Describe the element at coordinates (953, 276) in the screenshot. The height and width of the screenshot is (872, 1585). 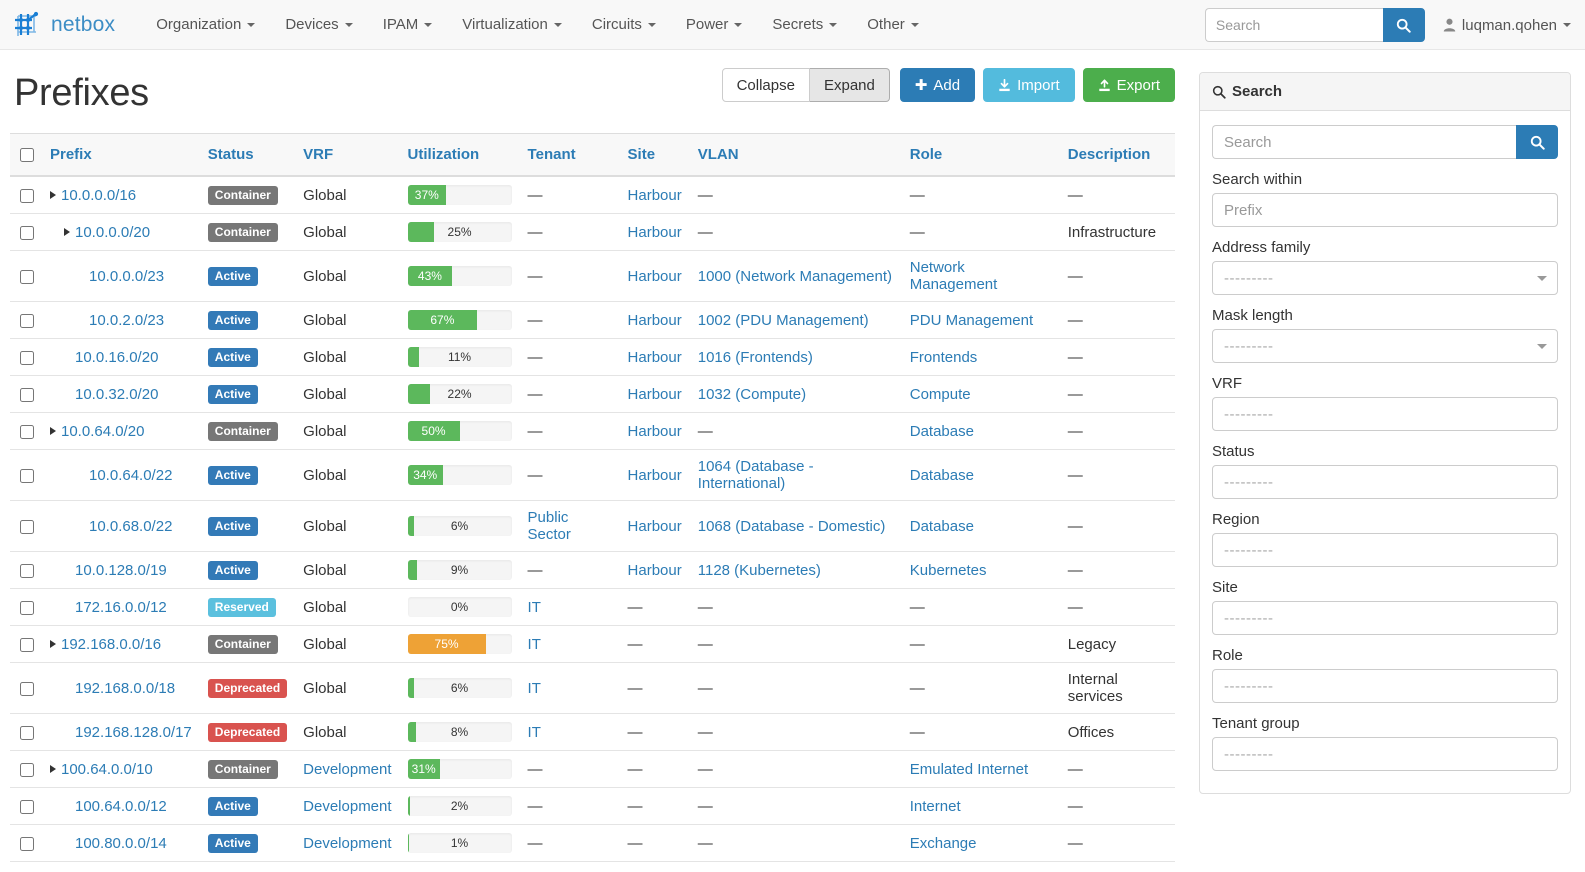
I see `role-link: Network Management` at that location.